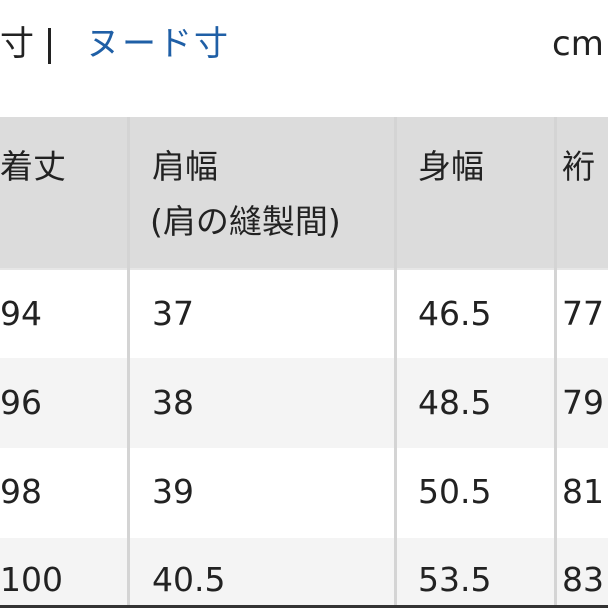 The image size is (608, 608). What do you see at coordinates (455, 313) in the screenshot?
I see `cell-chest: 46.5` at bounding box center [455, 313].